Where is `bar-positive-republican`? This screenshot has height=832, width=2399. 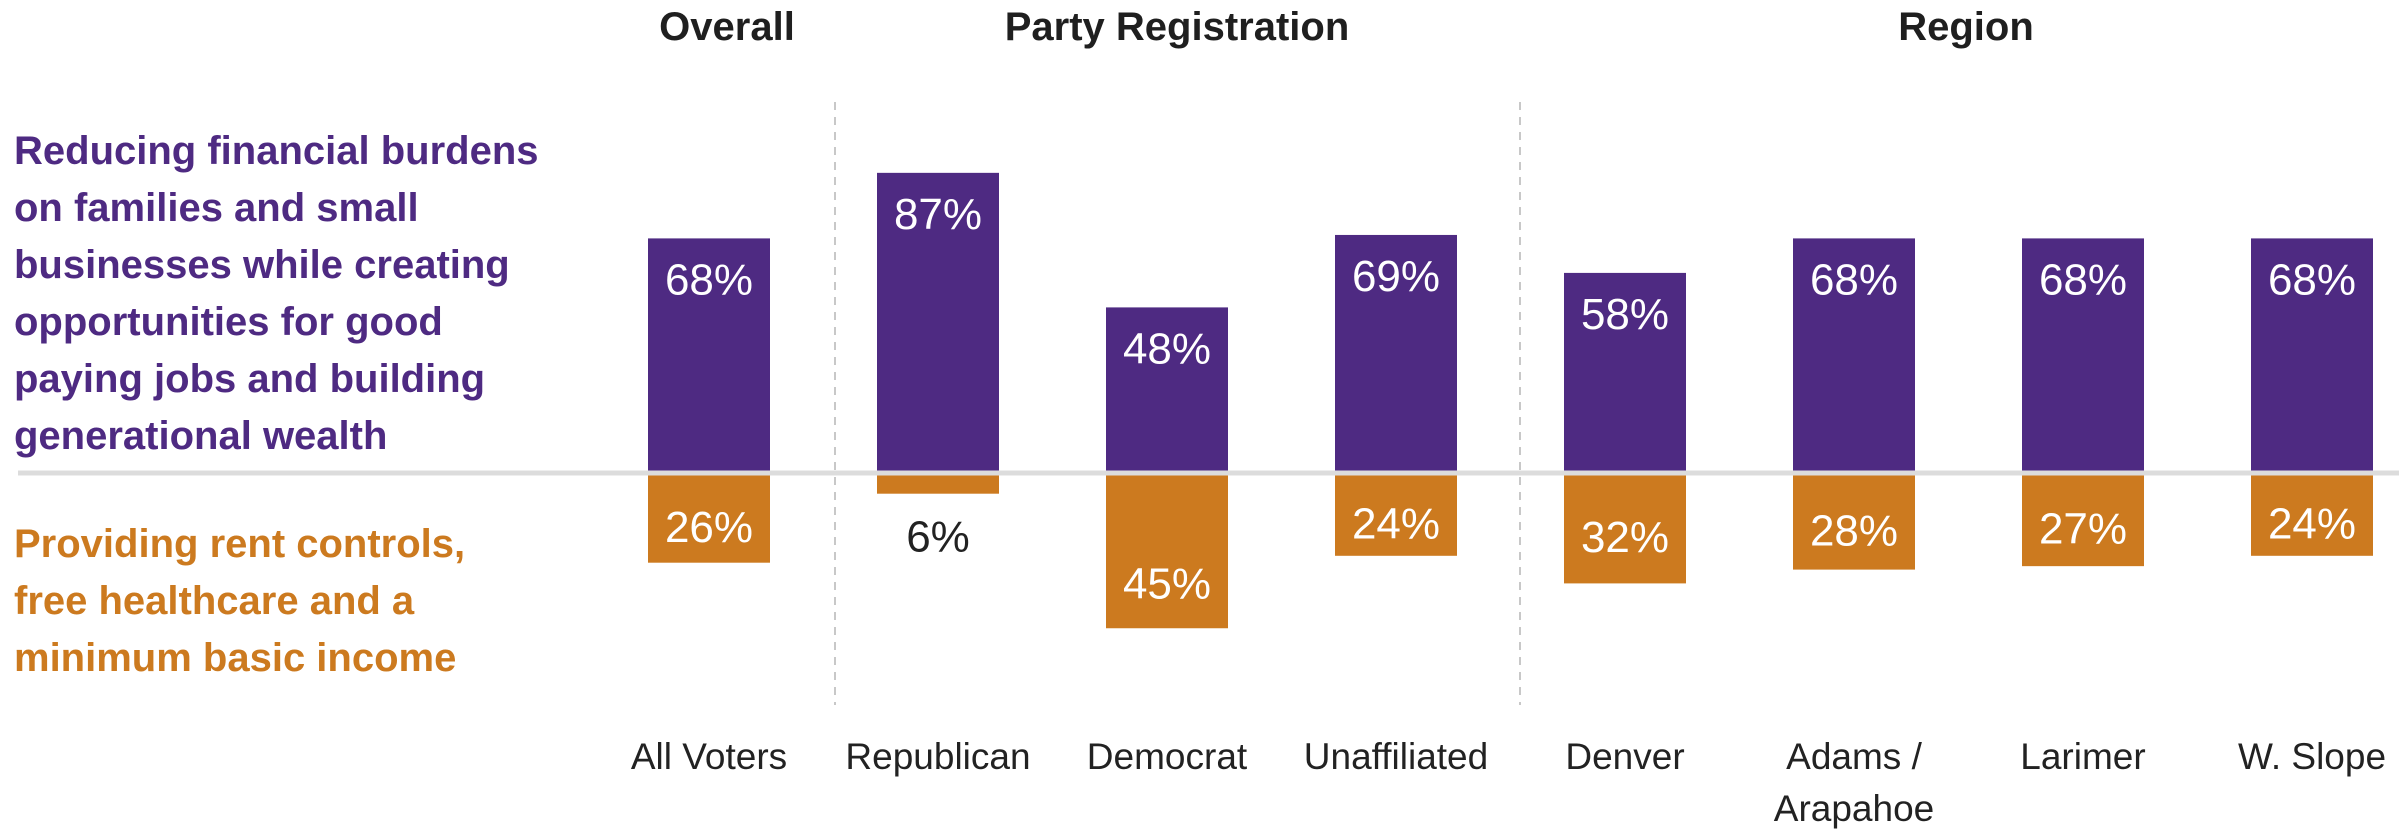 bar-positive-republican is located at coordinates (938, 322).